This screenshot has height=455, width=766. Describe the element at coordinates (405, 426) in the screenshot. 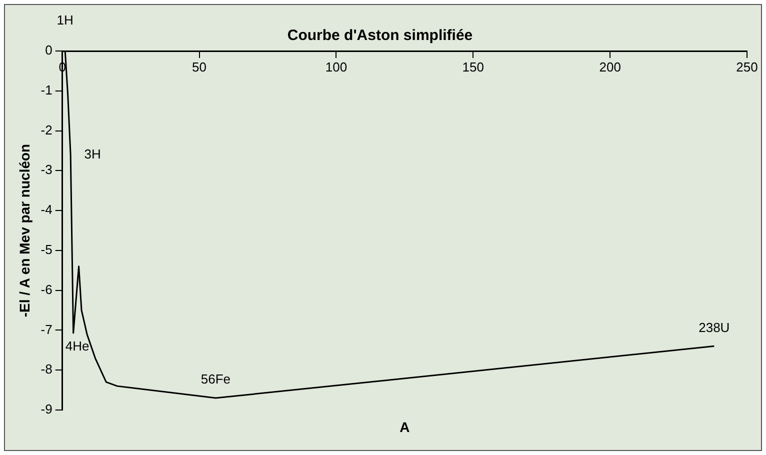

I see `x-axis-title: A` at that location.